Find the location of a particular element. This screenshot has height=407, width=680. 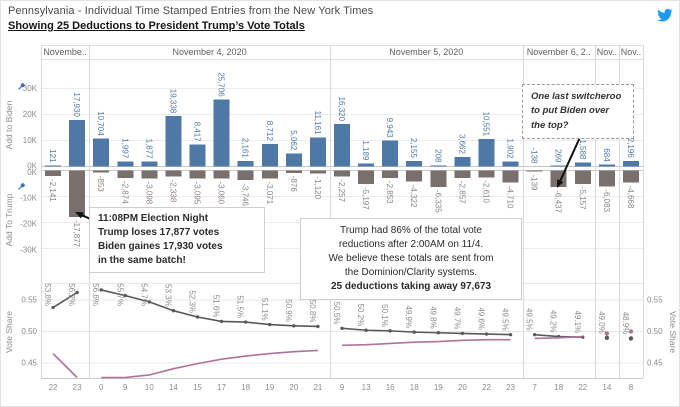

svg-text: -5,157 is located at coordinates (582, 198).